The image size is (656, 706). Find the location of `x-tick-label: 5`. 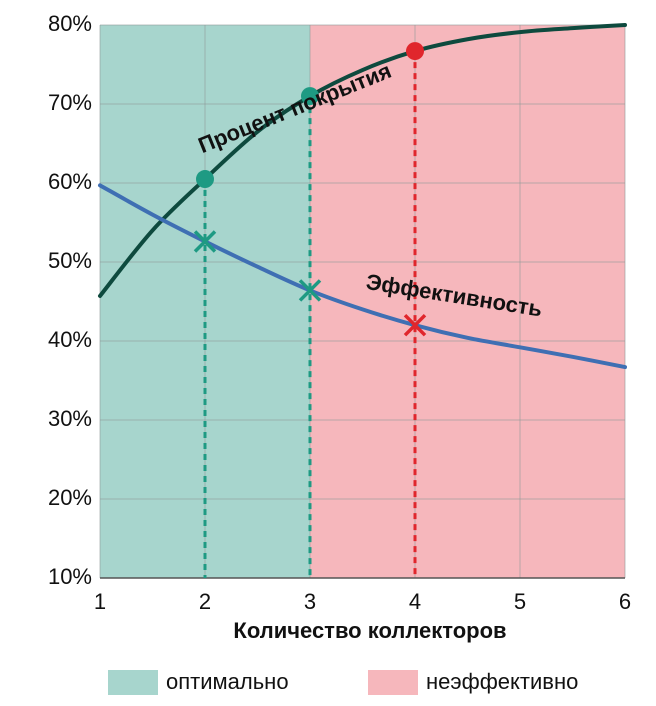

x-tick-label: 5 is located at coordinates (520, 601).